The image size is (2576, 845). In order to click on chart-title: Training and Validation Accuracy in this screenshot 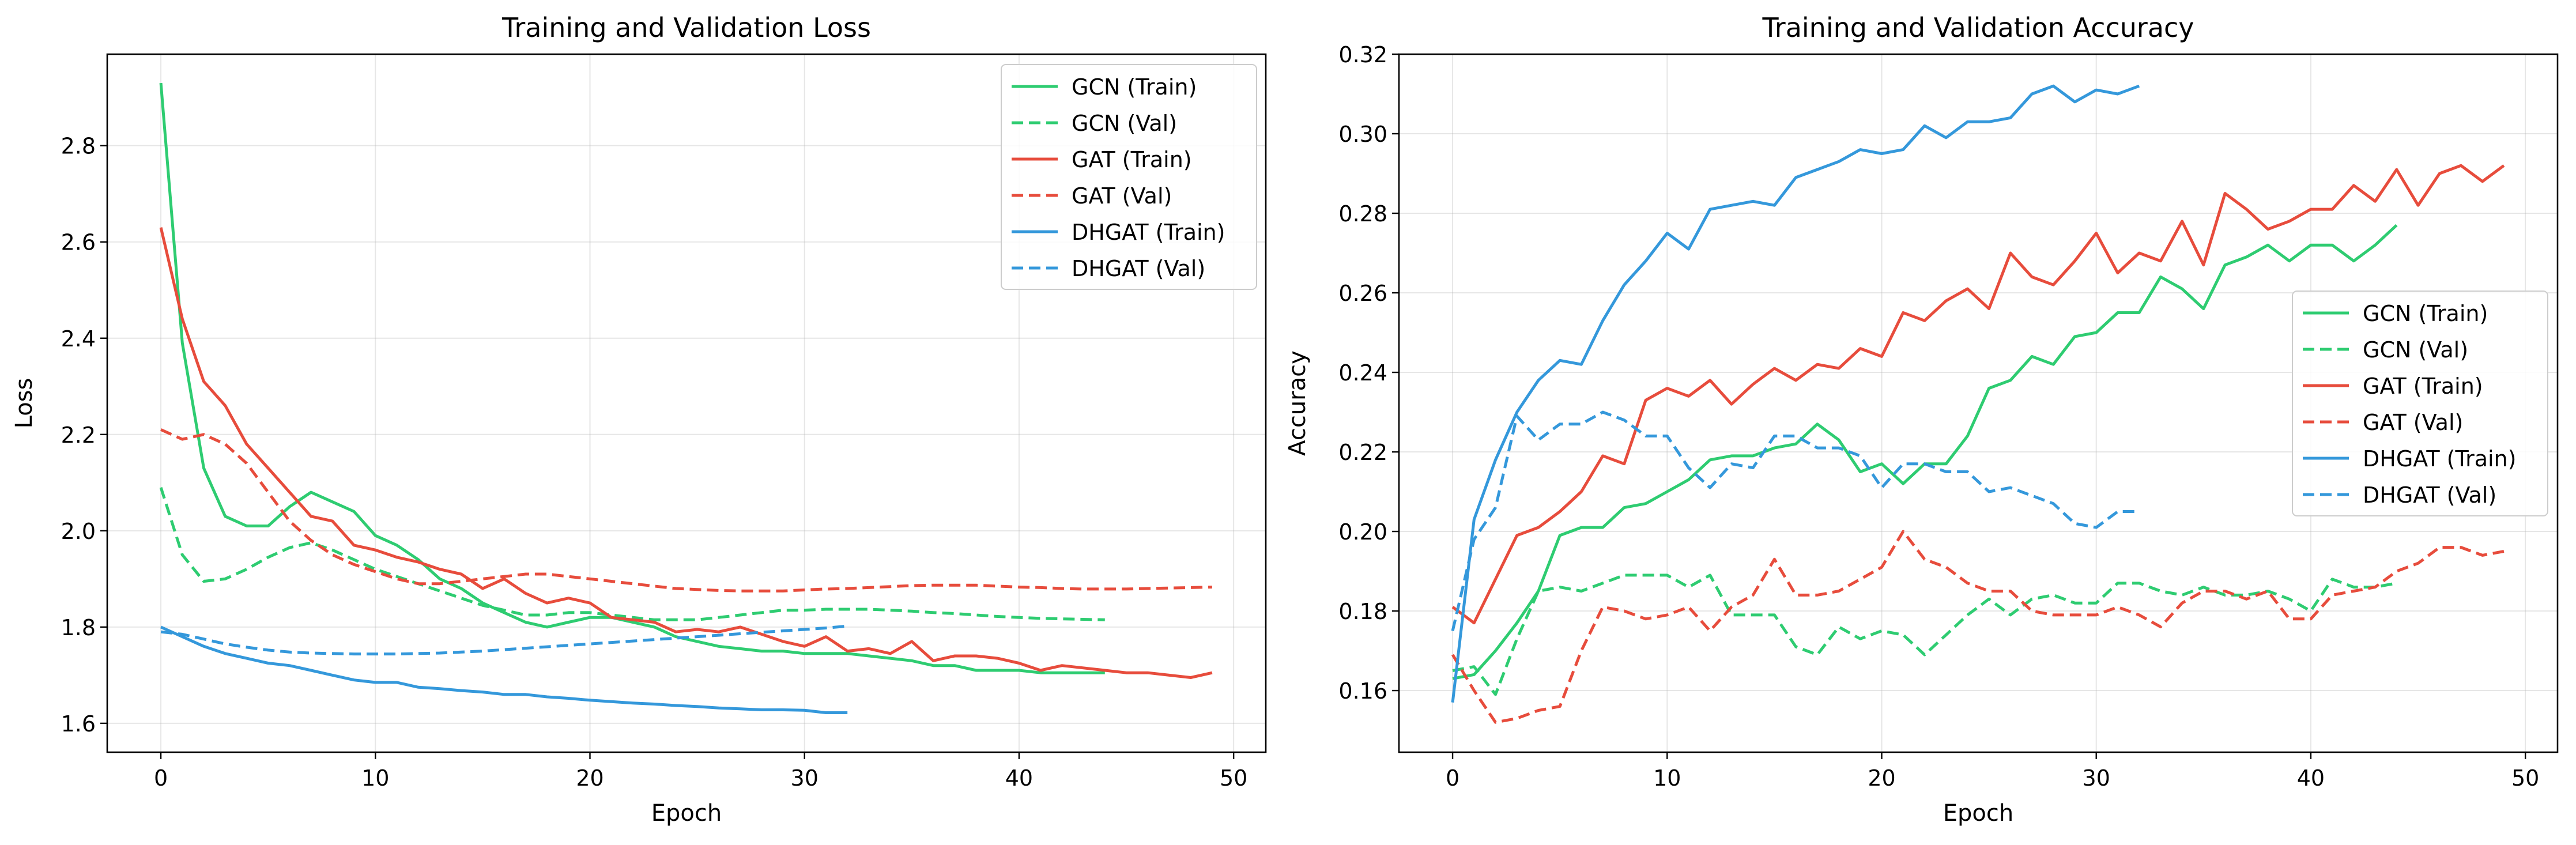, I will do `click(1978, 27)`.